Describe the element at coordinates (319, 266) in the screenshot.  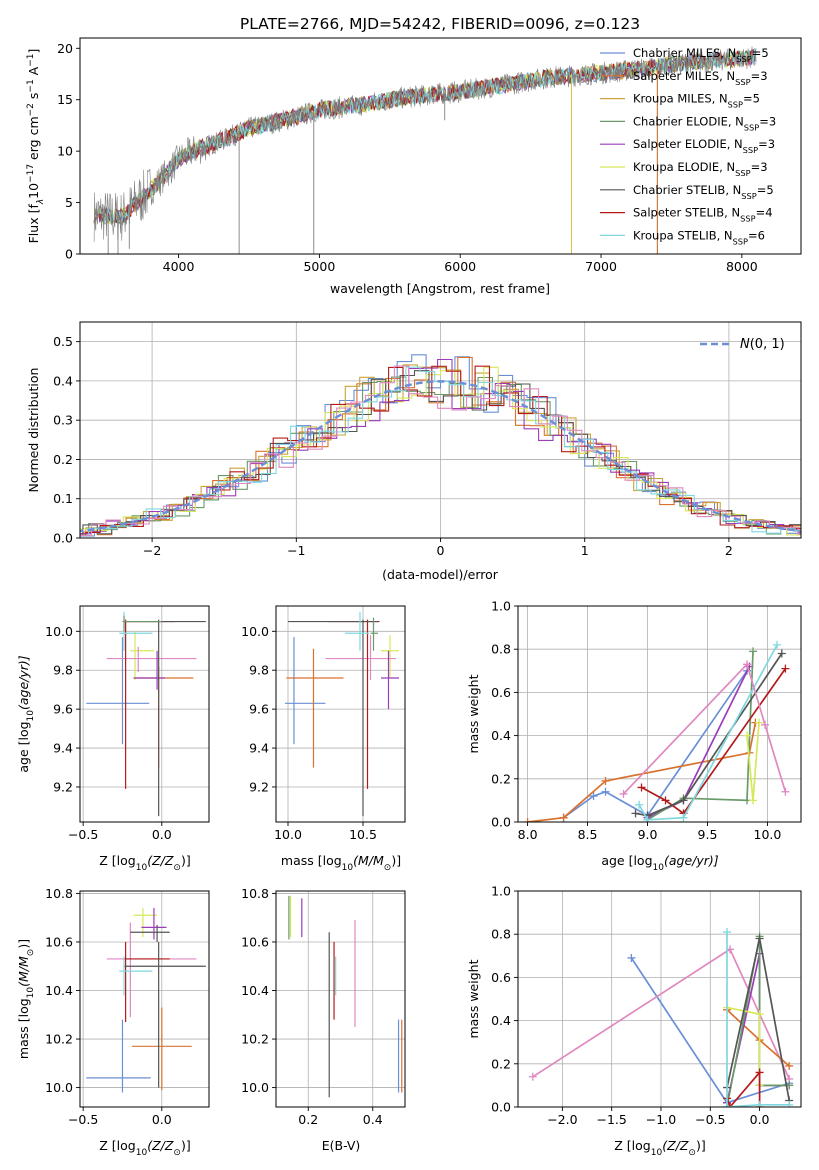
I see `x-tick-label: 5000` at that location.